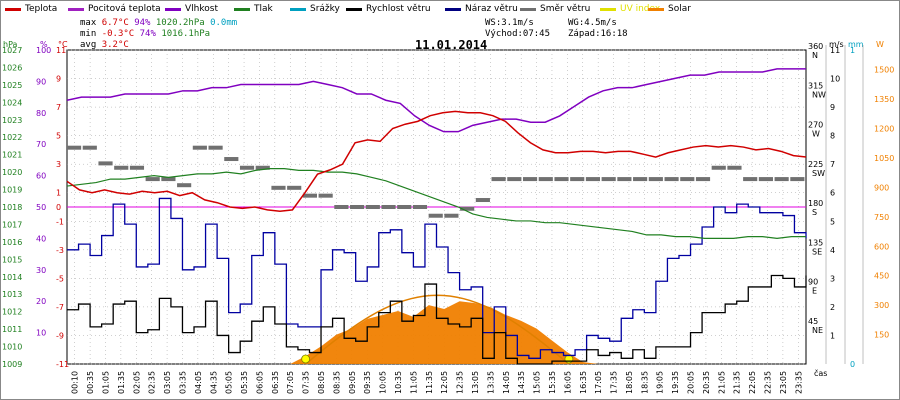 The image size is (900, 400). Describe the element at coordinates (12, 155) in the screenshot. I see `pressure-tick: 1021` at that location.